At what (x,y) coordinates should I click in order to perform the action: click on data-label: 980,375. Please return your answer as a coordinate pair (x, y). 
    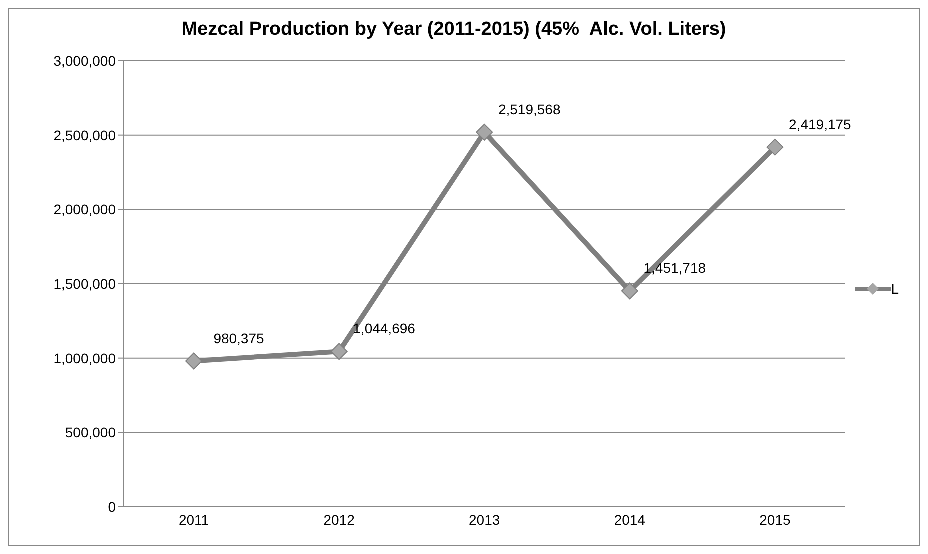
    Looking at the image, I should click on (239, 338).